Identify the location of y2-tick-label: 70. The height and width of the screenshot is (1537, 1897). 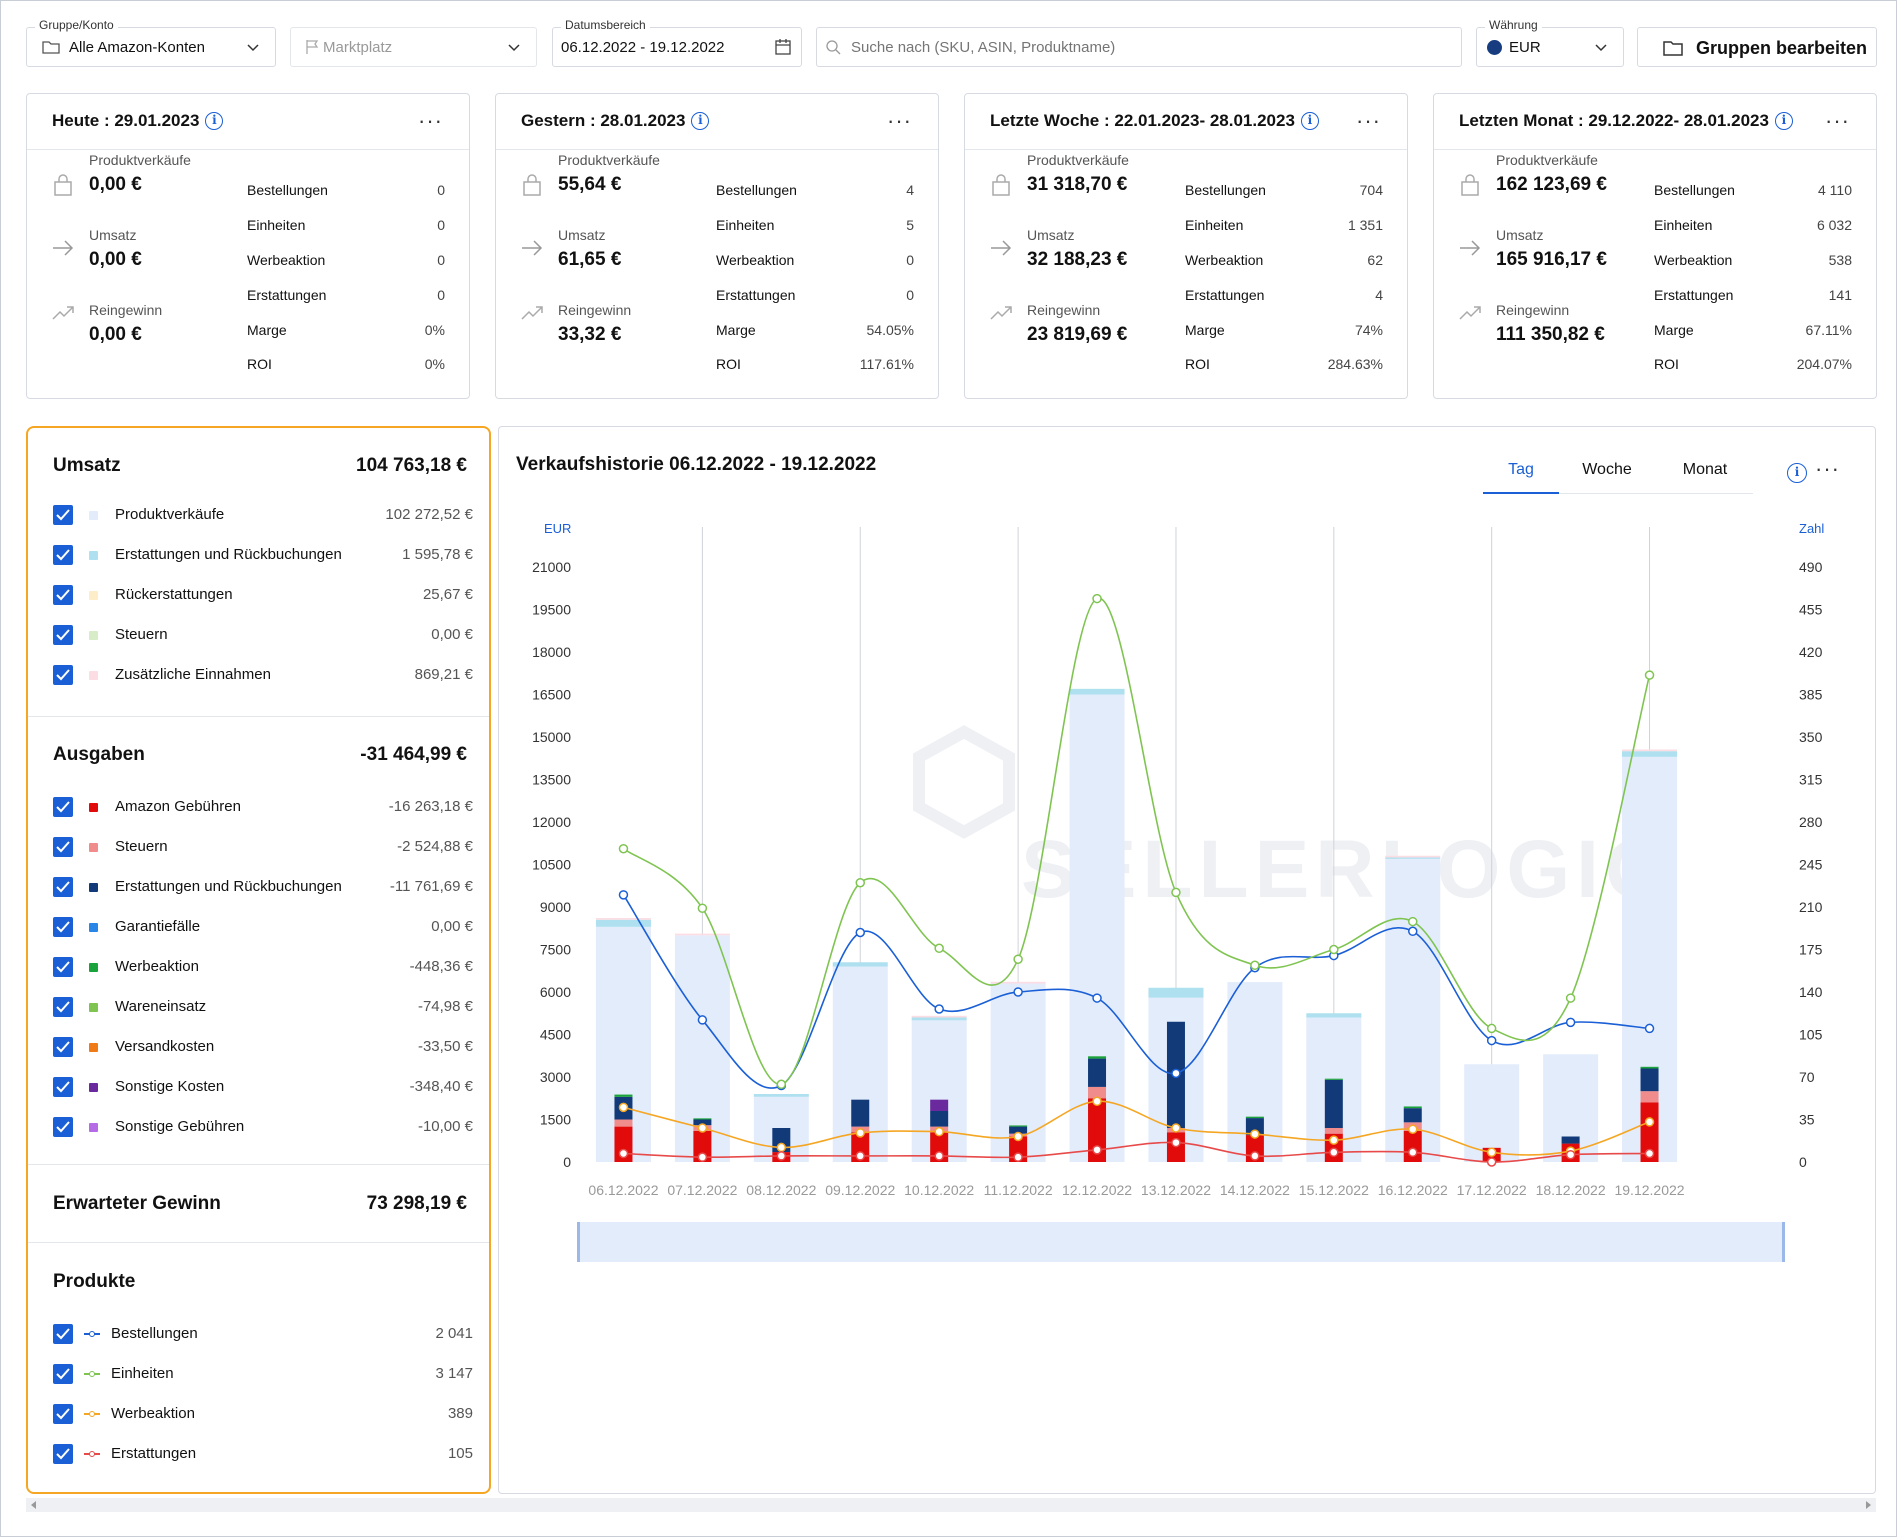
(1807, 1077).